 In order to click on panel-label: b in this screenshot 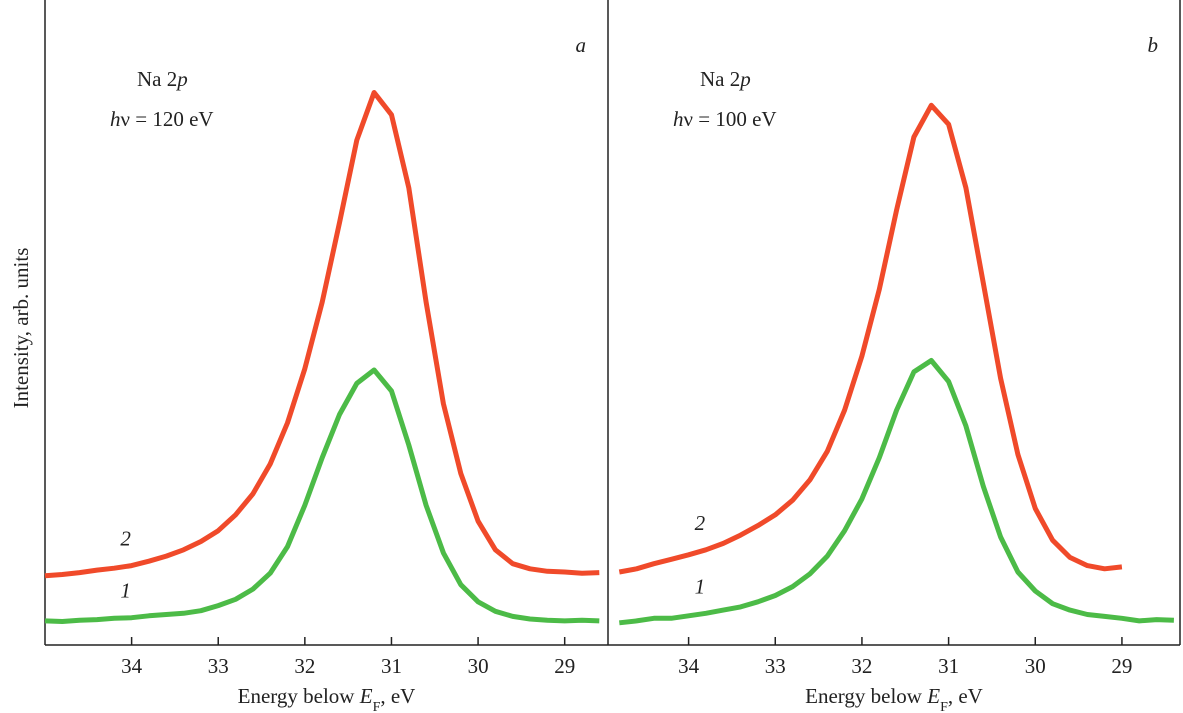, I will do `click(1153, 45)`.